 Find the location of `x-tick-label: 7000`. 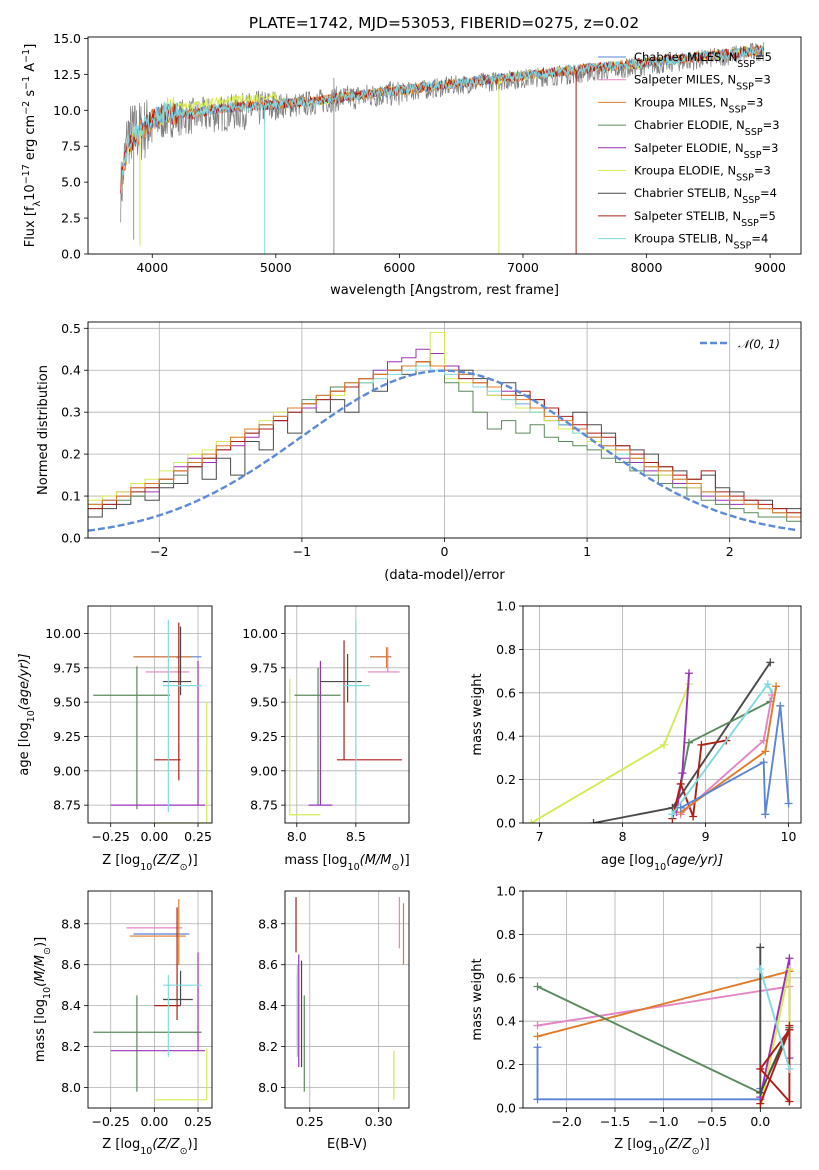

x-tick-label: 7000 is located at coordinates (523, 267).